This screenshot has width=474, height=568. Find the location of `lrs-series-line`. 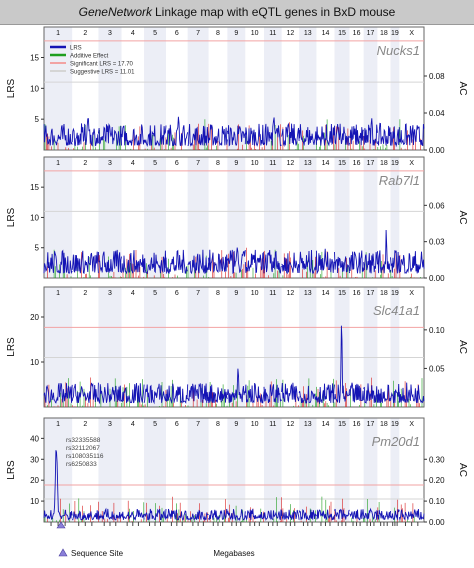

lrs-series-line is located at coordinates (234, 132).